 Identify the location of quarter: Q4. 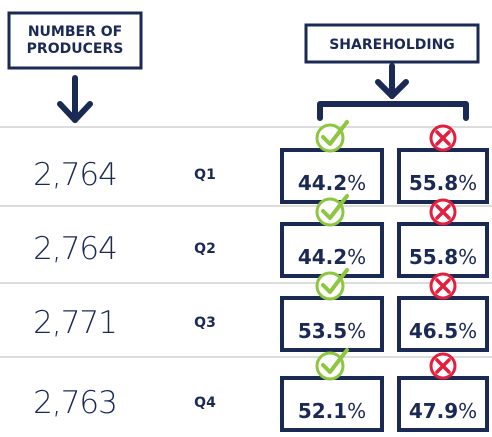
(205, 403).